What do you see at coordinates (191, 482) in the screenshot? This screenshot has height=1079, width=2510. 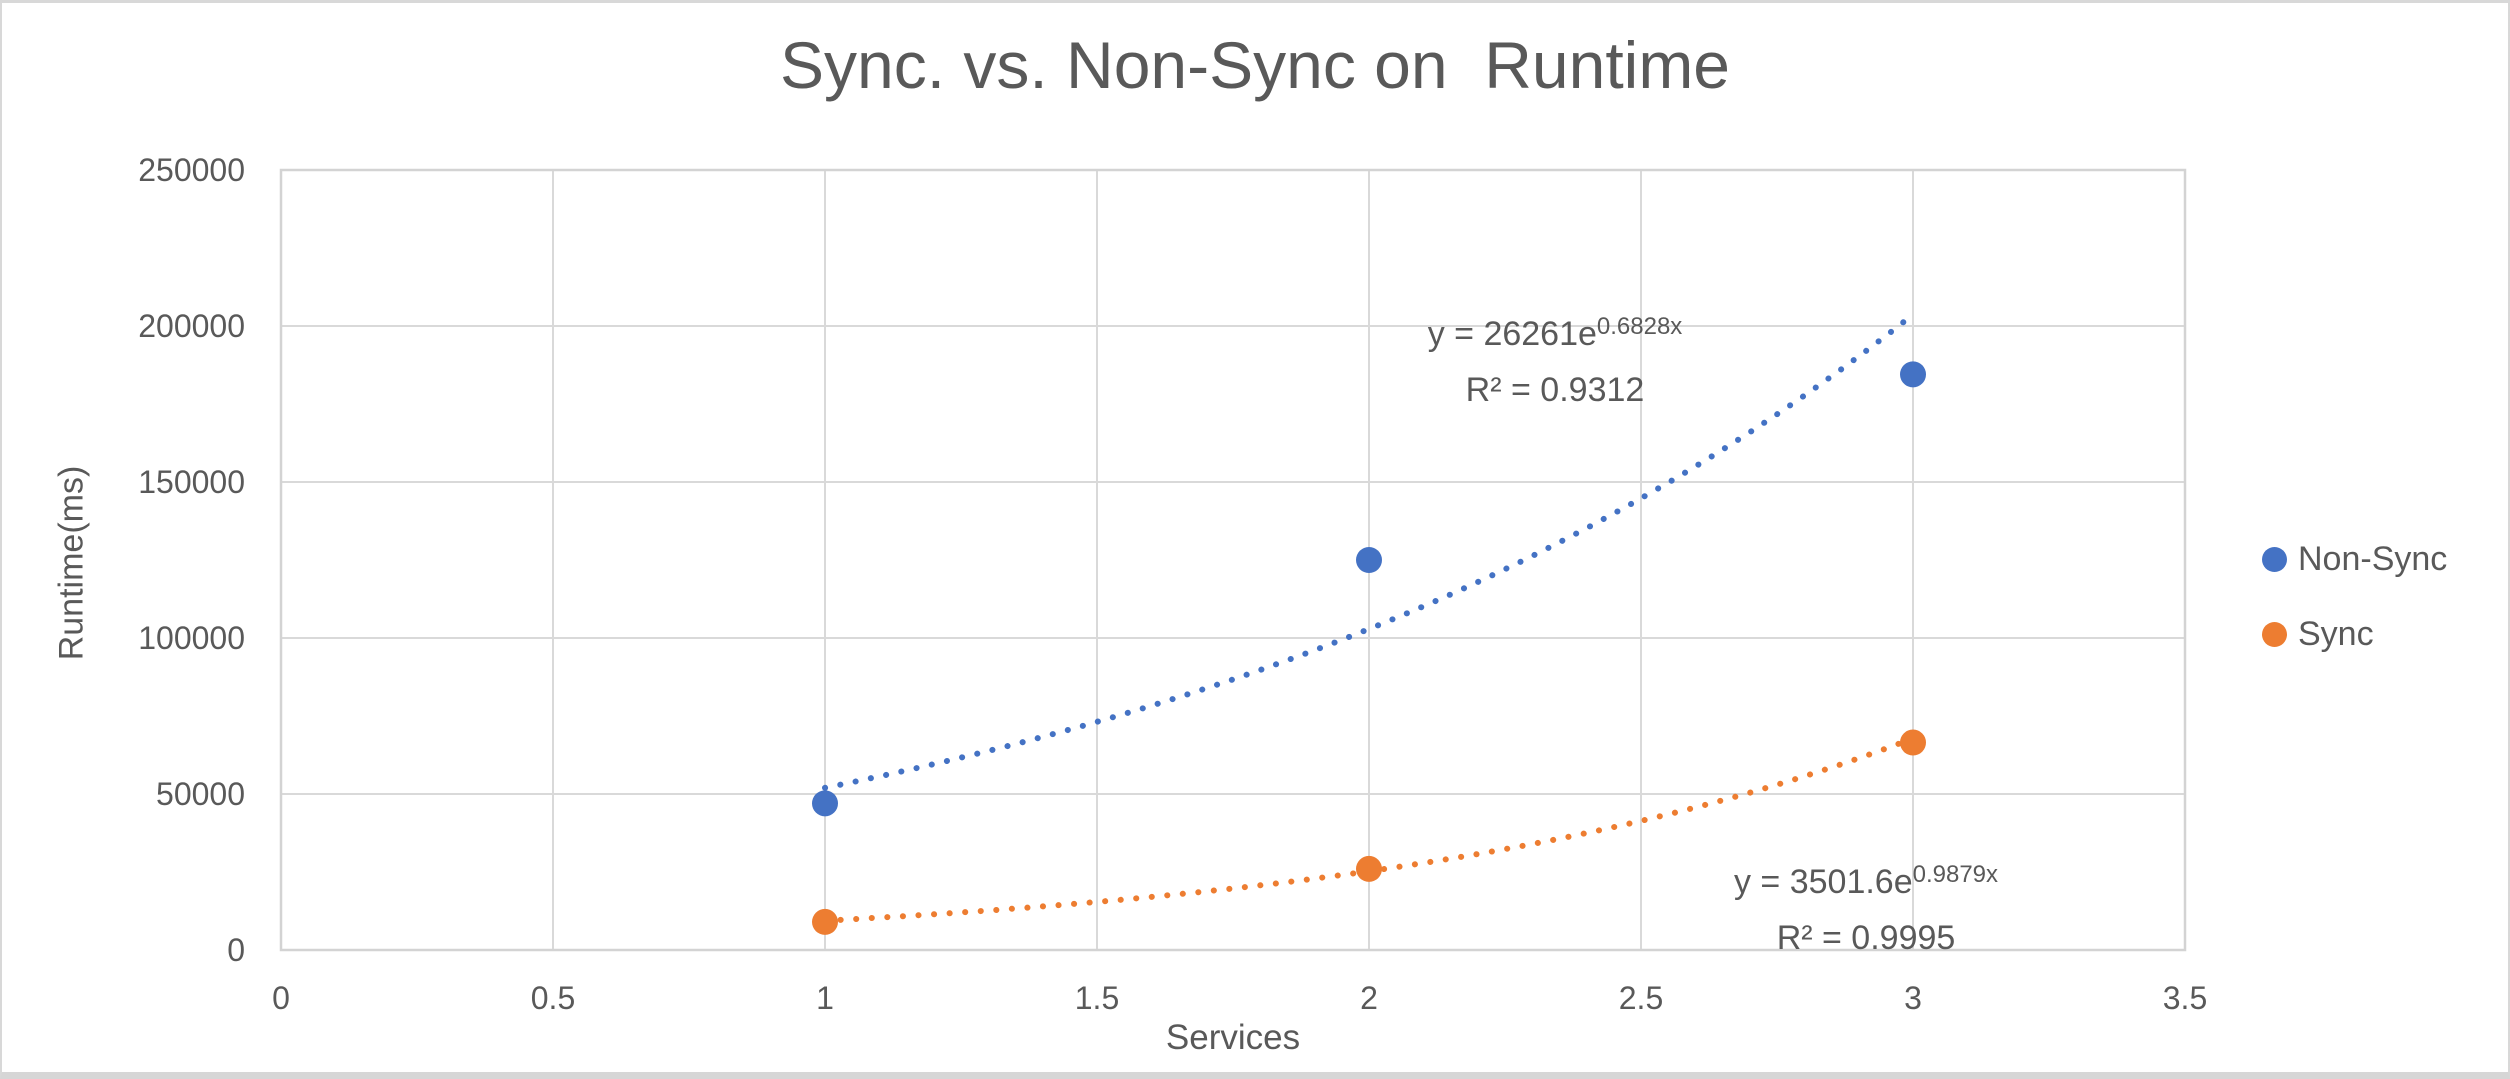 I see `y-tick-label: 150000` at bounding box center [191, 482].